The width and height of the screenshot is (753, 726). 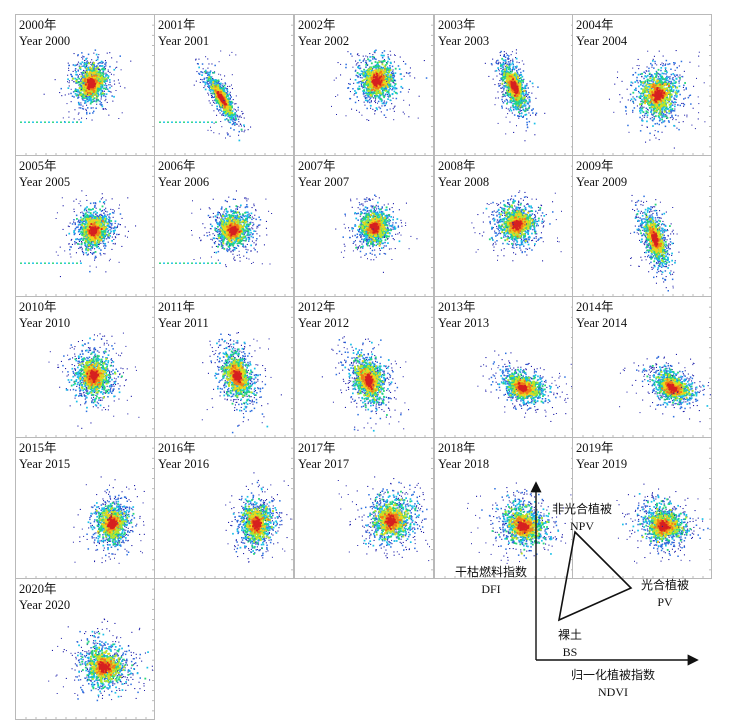 What do you see at coordinates (642, 226) in the screenshot?
I see `scatter-panel: 2009年 Year 2009` at bounding box center [642, 226].